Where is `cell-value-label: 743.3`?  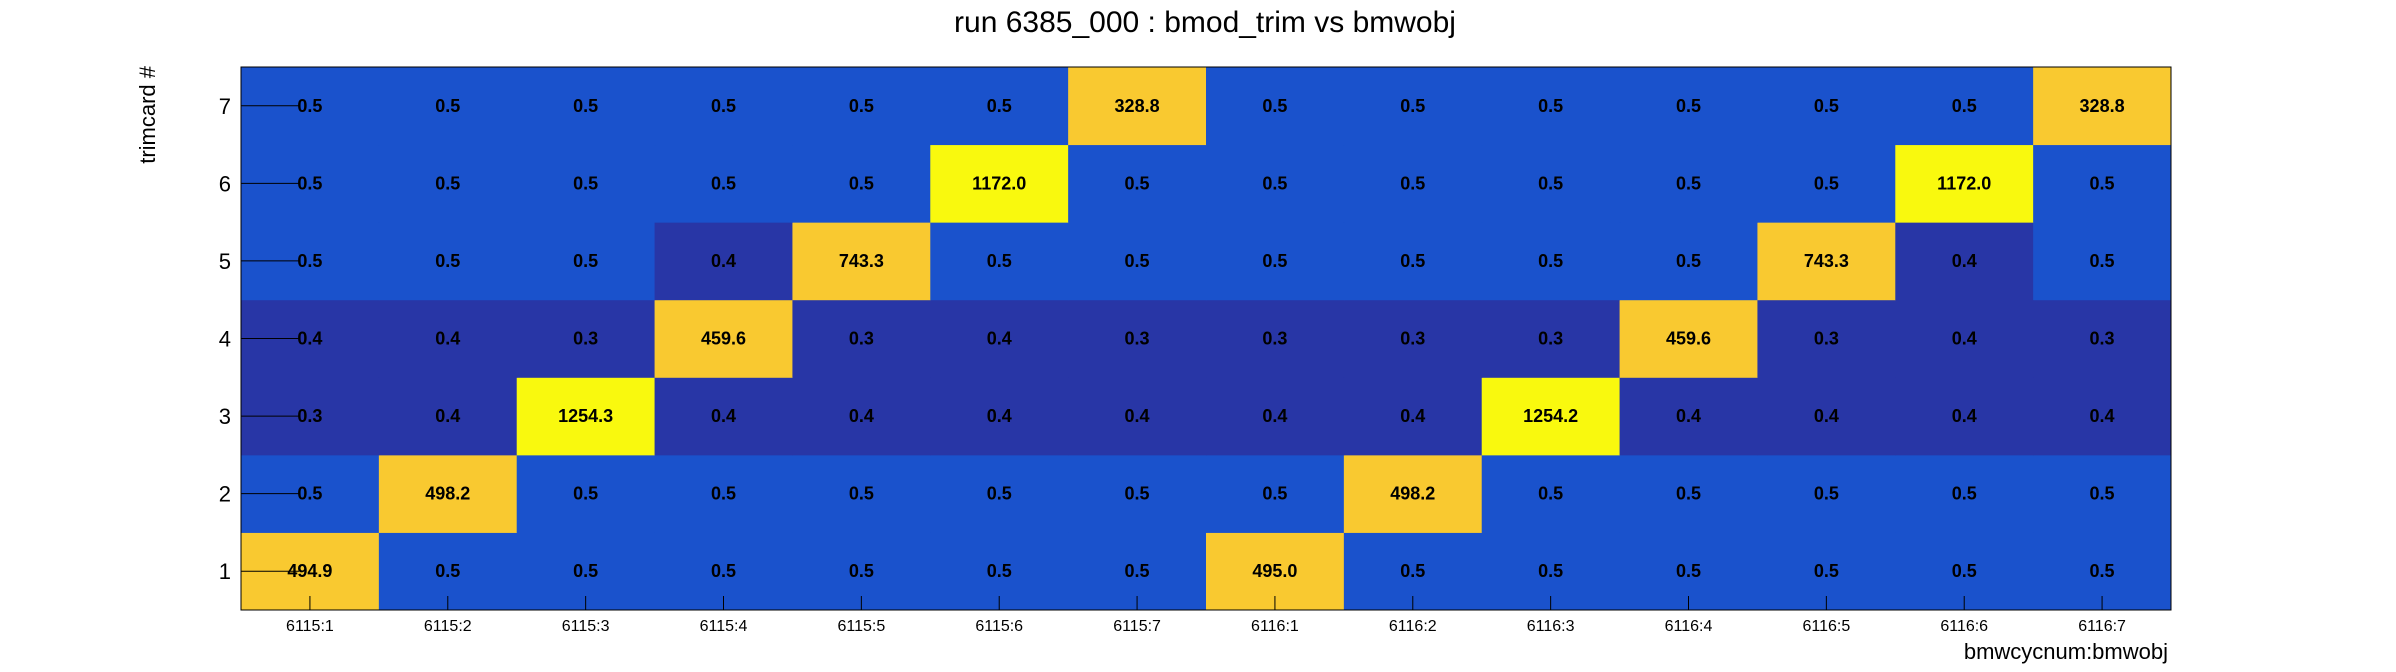
cell-value-label: 743.3 is located at coordinates (1826, 261).